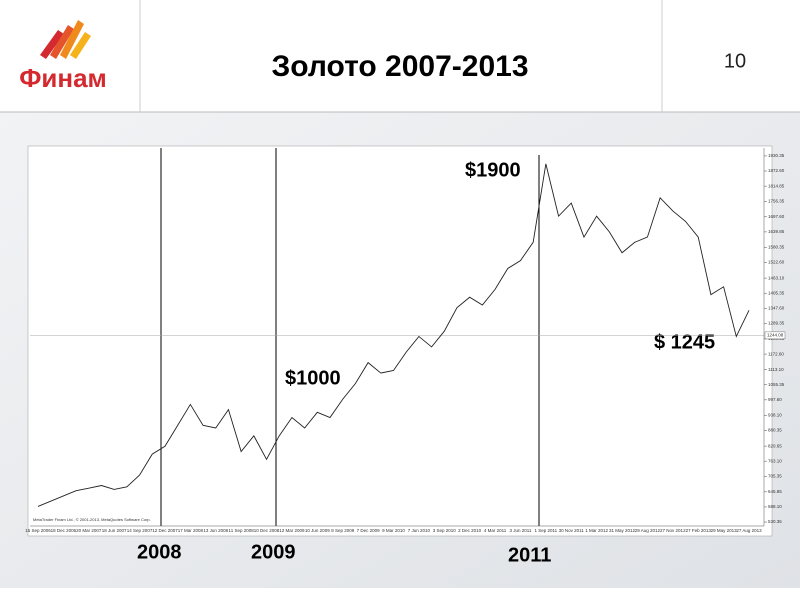  I want to click on x-tick-label: 1 Sep 2011, so click(546, 530).